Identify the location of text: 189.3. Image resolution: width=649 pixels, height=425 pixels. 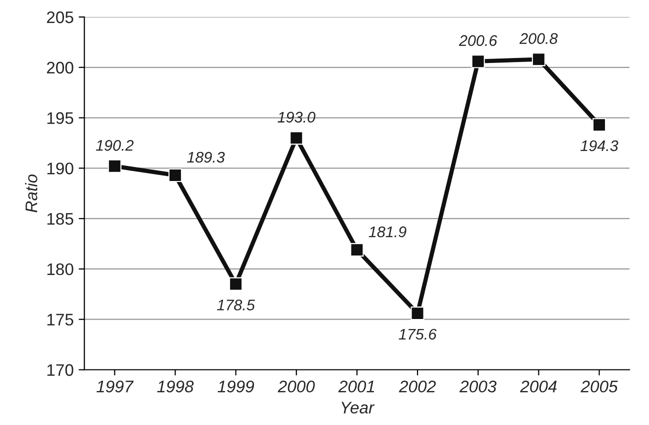
(206, 157).